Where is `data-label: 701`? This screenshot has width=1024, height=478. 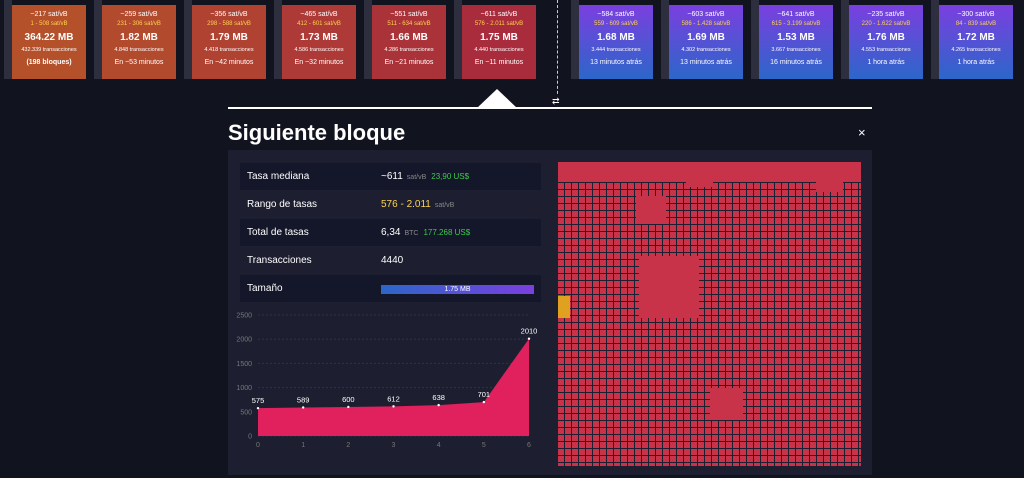
data-label: 701 is located at coordinates (484, 394).